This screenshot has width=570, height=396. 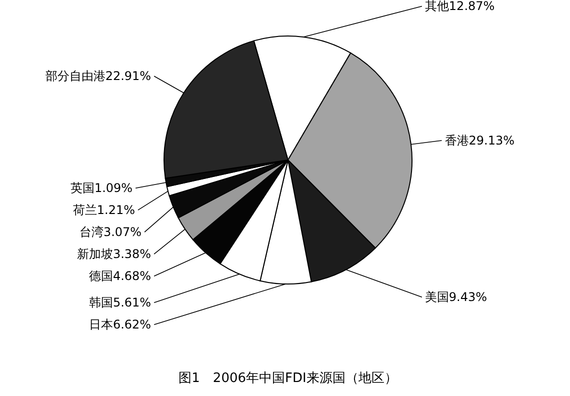 What do you see at coordinates (98, 76) in the screenshot?
I see `slice-label: 部分自由港22.91%` at bounding box center [98, 76].